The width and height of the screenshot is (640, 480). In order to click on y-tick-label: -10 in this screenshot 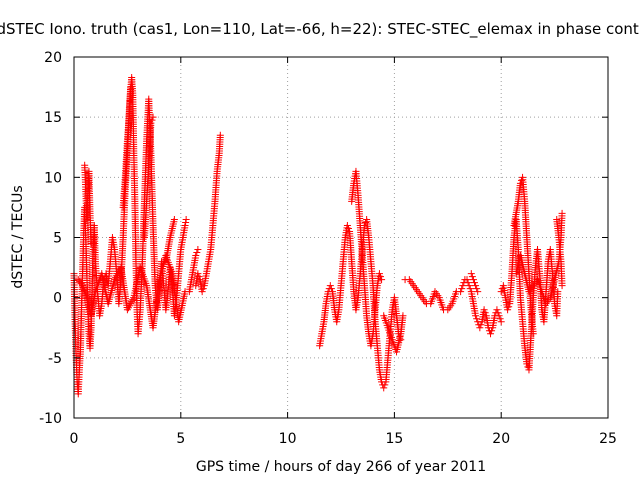, I will do `click(50, 419)`.